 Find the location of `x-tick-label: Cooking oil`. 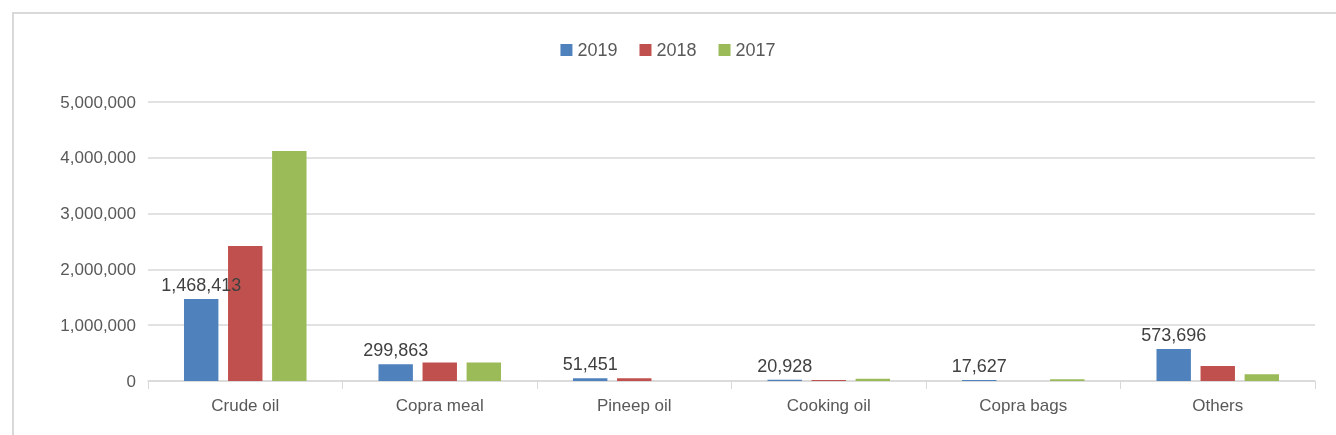

x-tick-label: Cooking oil is located at coordinates (828, 405).